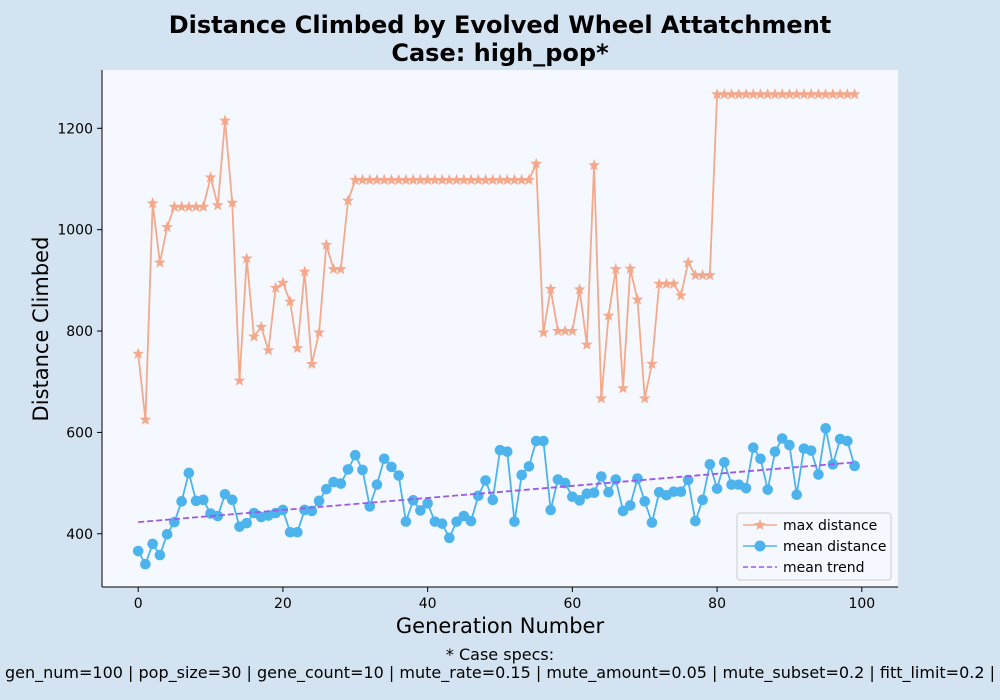 This screenshot has height=700, width=1000. What do you see at coordinates (79, 535) in the screenshot?
I see `y-tick-label: 400` at bounding box center [79, 535].